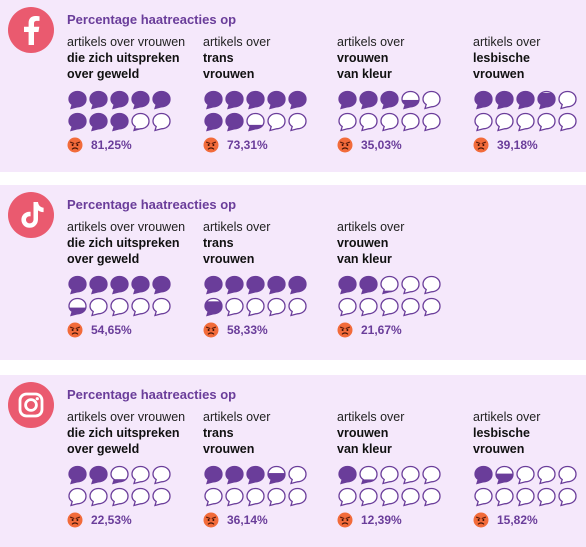 The height and width of the screenshot is (547, 586). I want to click on percentage-row: 58,33%, so click(268, 330).